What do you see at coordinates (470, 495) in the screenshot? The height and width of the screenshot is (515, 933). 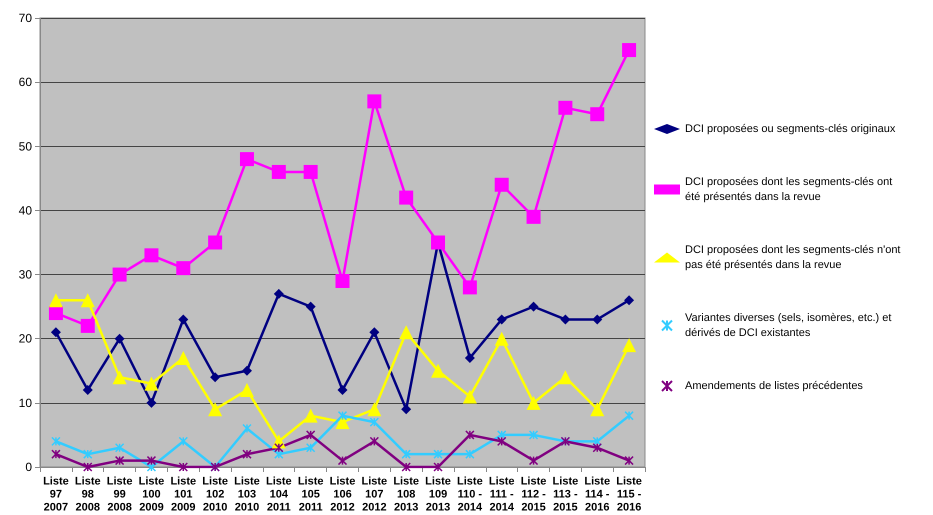 I see `x-tick-label: Liste 110 - 2014` at bounding box center [470, 495].